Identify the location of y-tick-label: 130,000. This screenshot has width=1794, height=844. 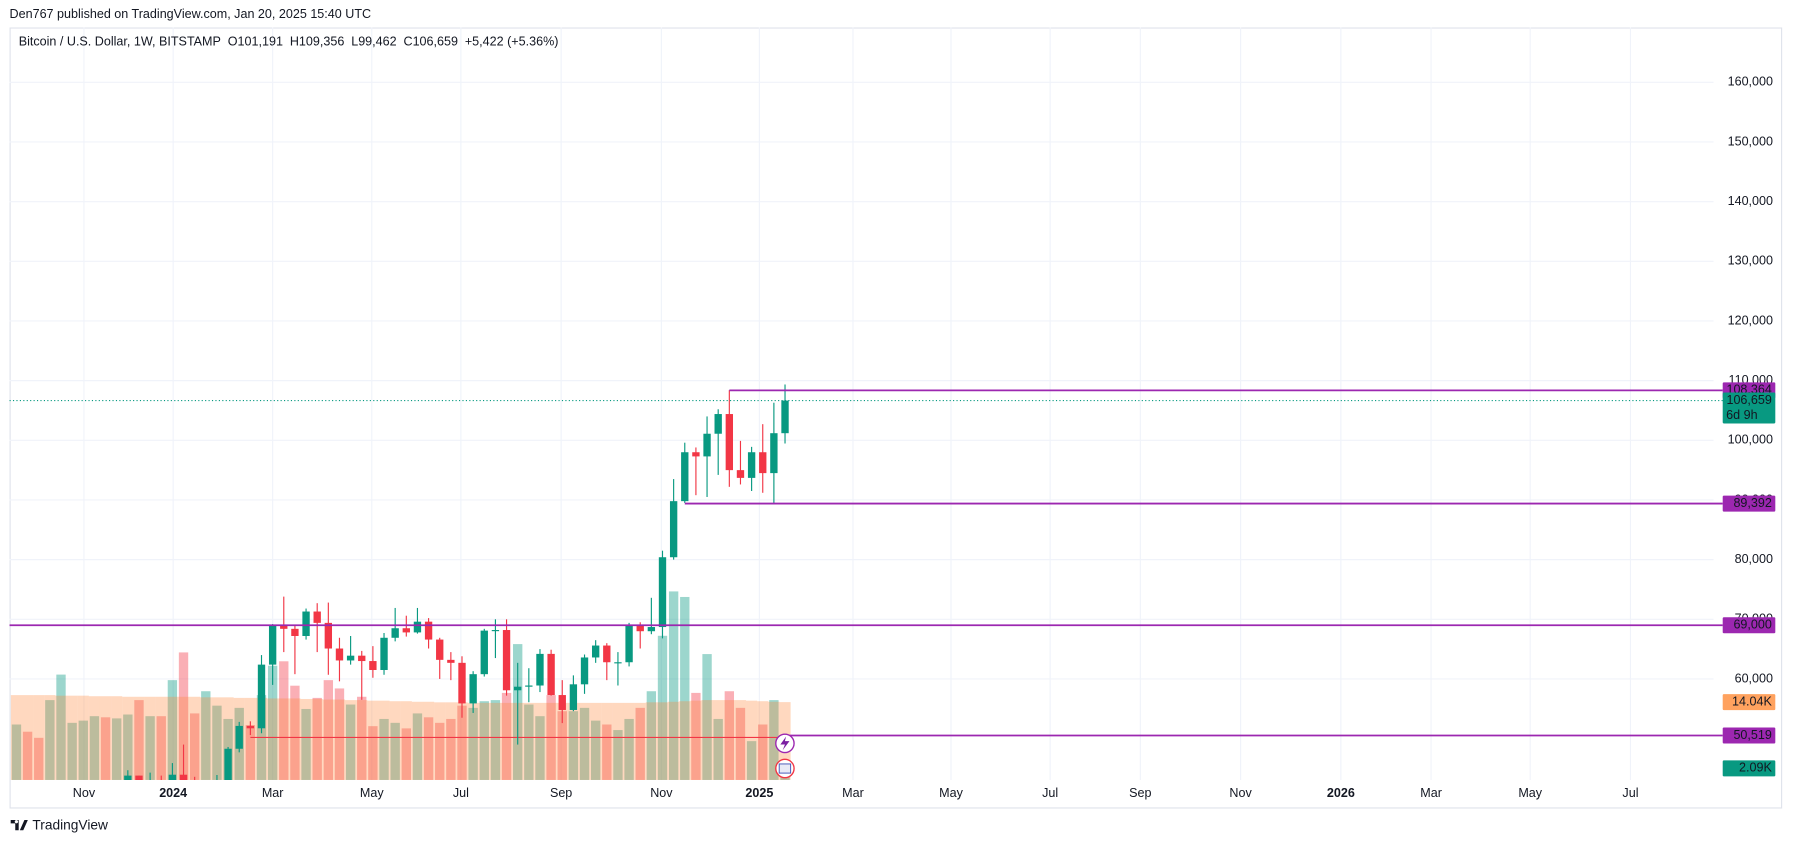
(1750, 261).